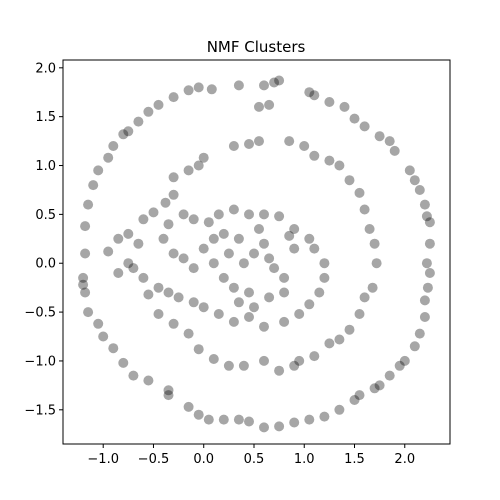 This screenshot has height=500, width=500. Describe the element at coordinates (45, 215) in the screenshot. I see `y-tick-label: 0.5` at that location.